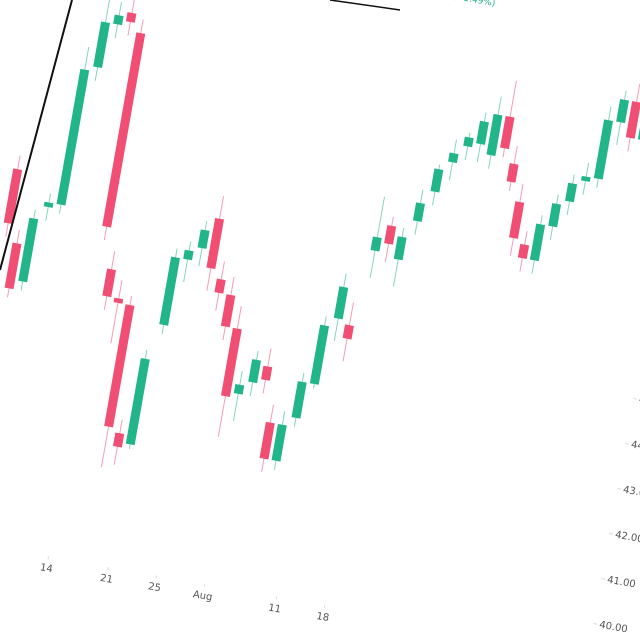 The width and height of the screenshot is (640, 640). I want to click on x-tick-label: 14, so click(46, 568).